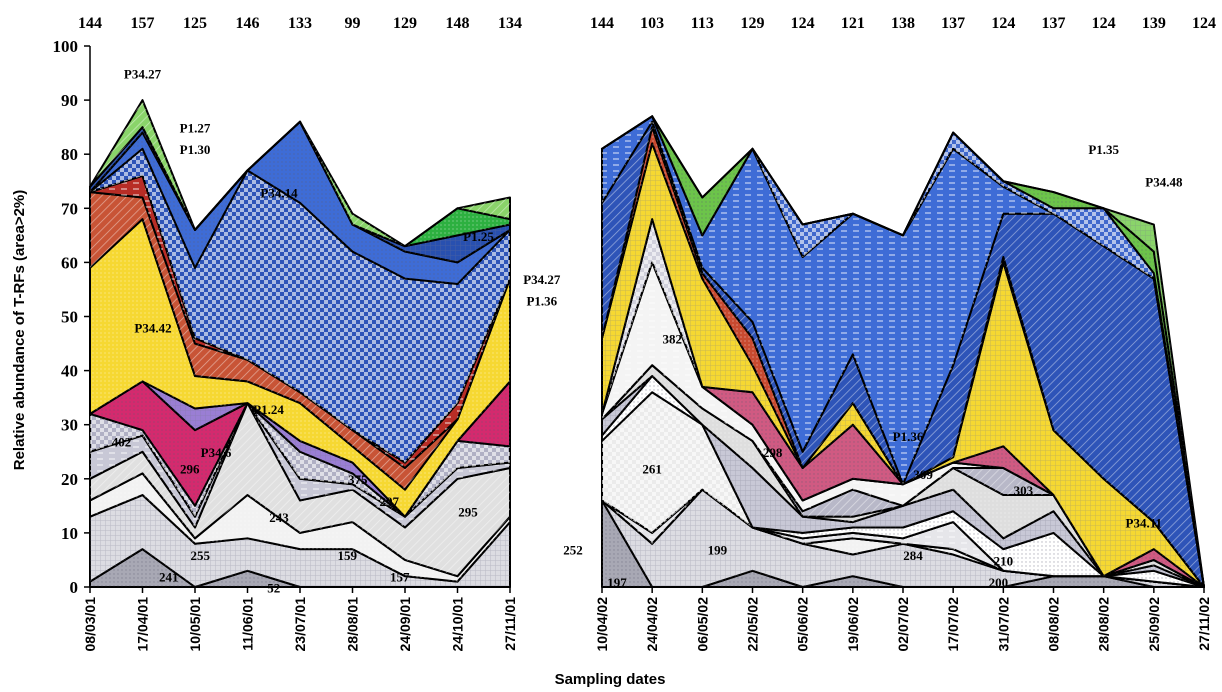 The width and height of the screenshot is (1222, 692). I want to click on x-tick-label: 08/08/02, so click(1054, 624).